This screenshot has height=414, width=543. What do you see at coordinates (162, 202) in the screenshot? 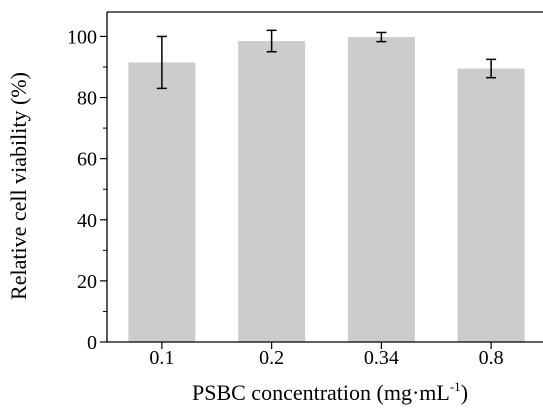
I see `bar-0.1` at bounding box center [162, 202].